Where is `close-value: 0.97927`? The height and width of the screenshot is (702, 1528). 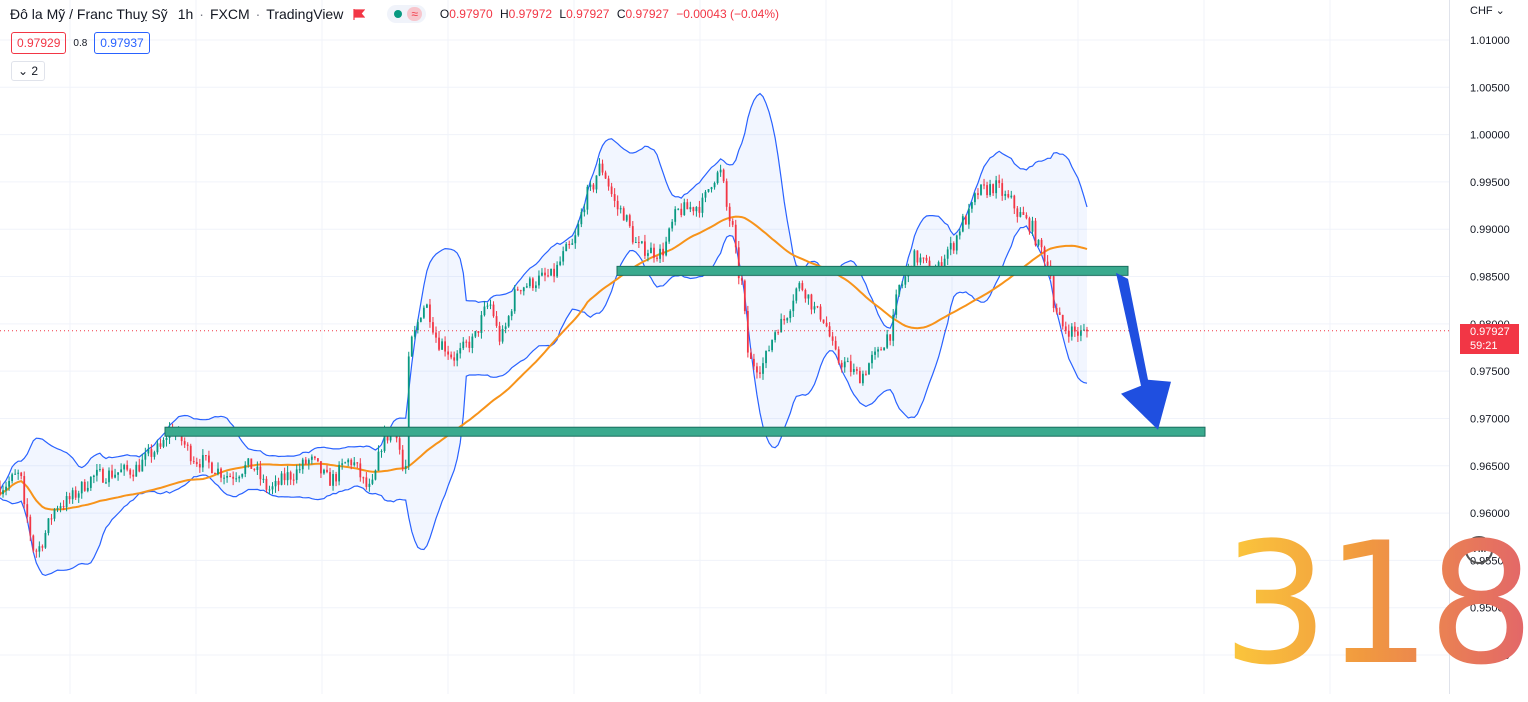 close-value: 0.97927 is located at coordinates (647, 14).